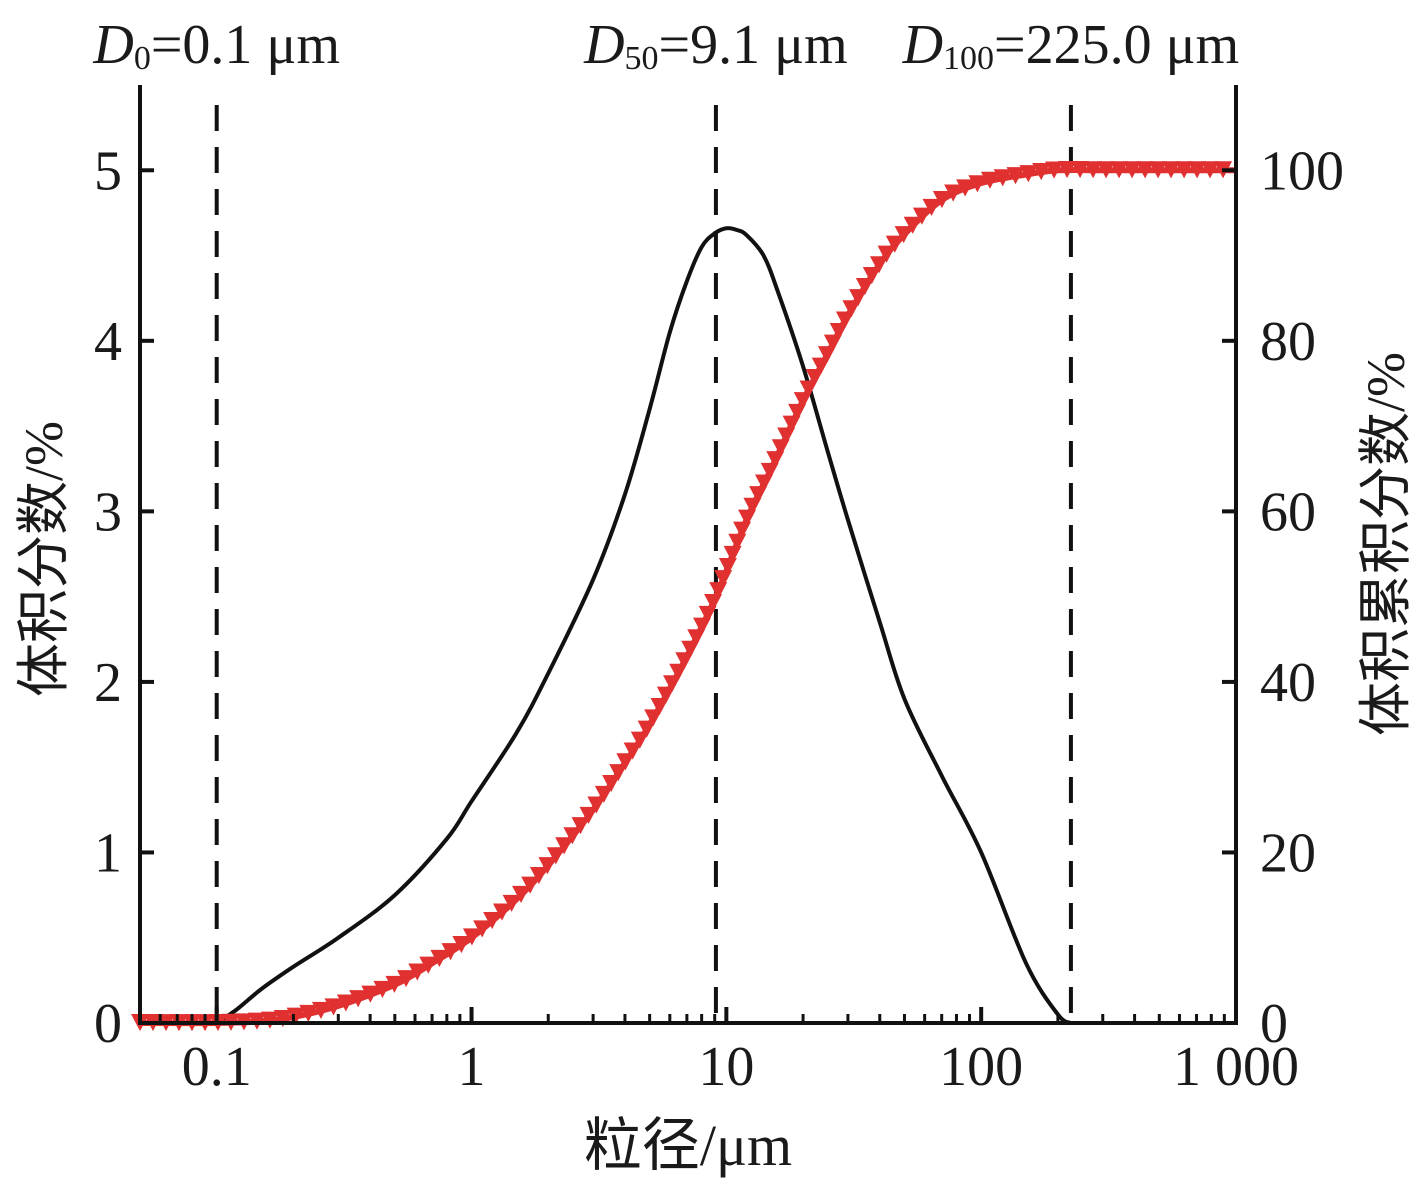  I want to click on y-right-tick-label: 80, so click(1288, 342).